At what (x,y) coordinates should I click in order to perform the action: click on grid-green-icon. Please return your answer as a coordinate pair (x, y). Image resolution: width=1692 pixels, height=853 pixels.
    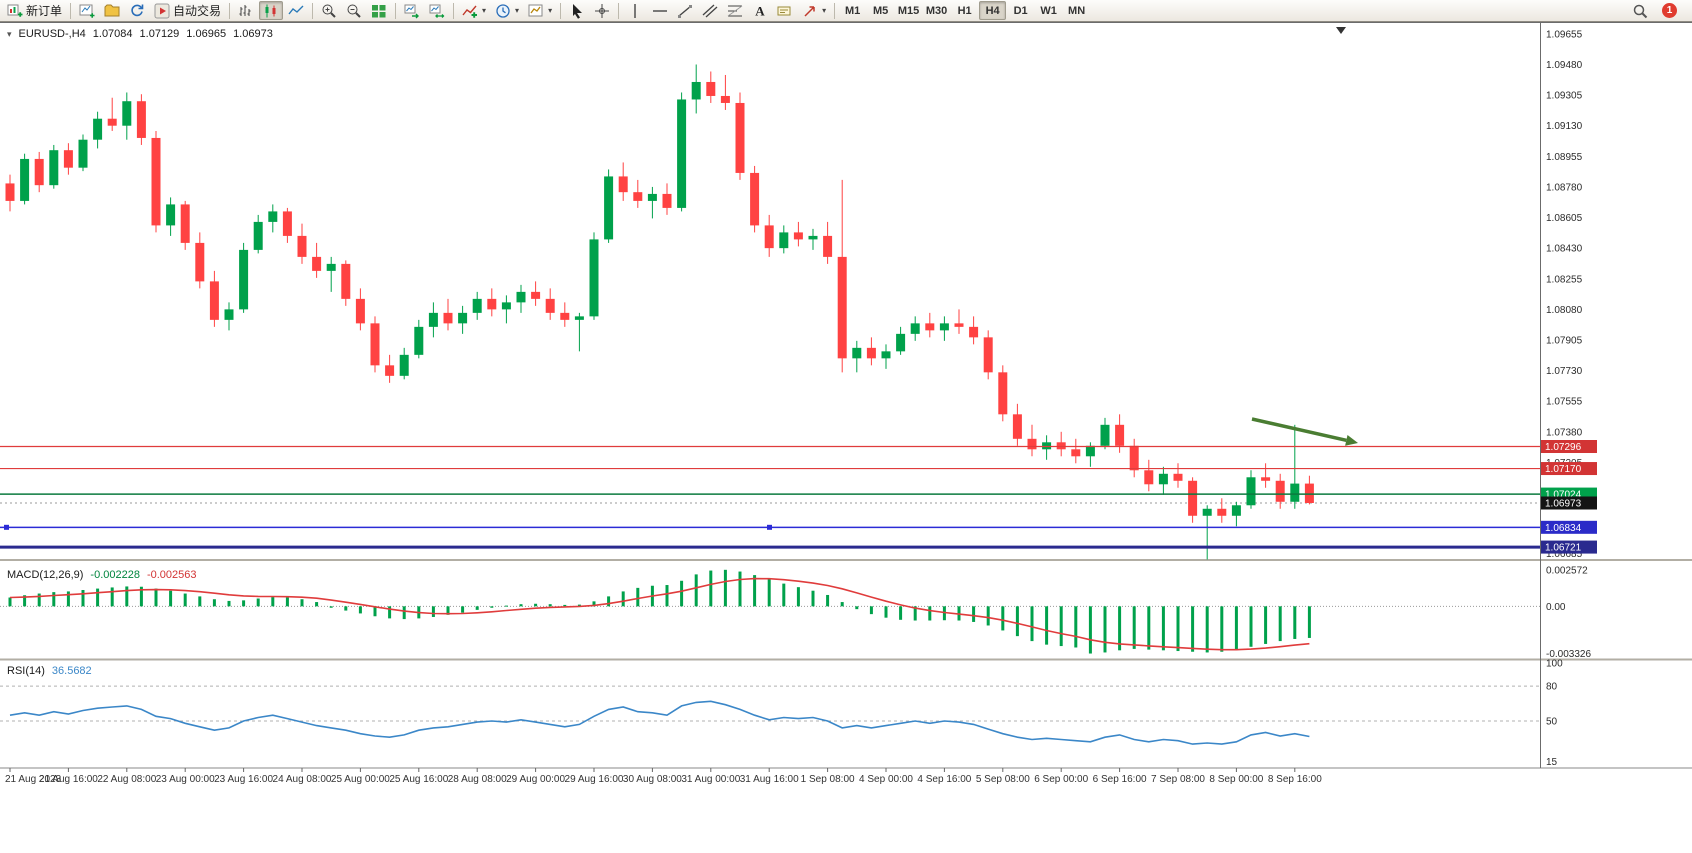
    Looking at the image, I should click on (379, 11).